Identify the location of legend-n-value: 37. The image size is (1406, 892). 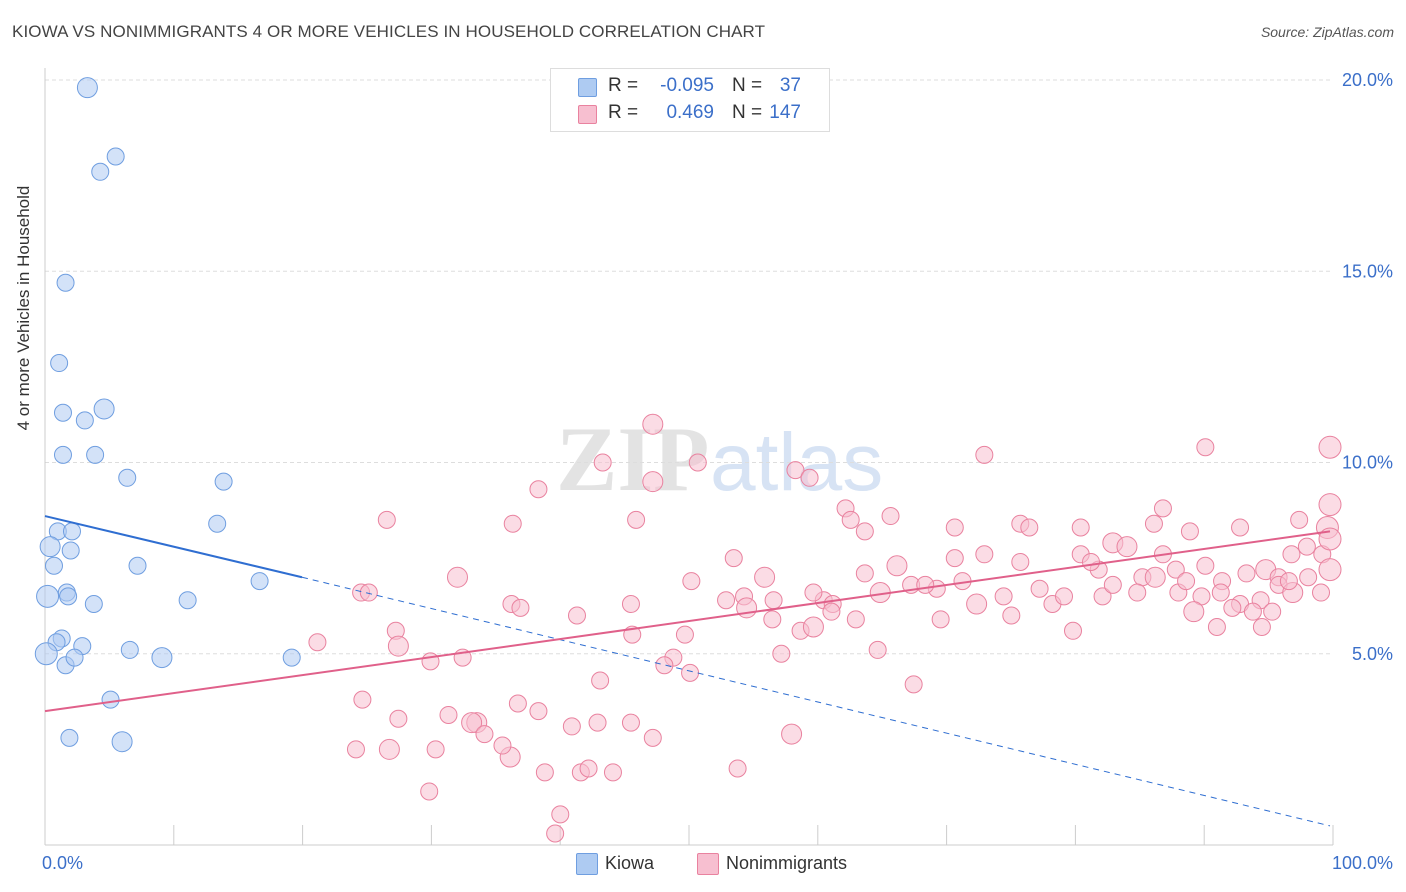
(790, 85).